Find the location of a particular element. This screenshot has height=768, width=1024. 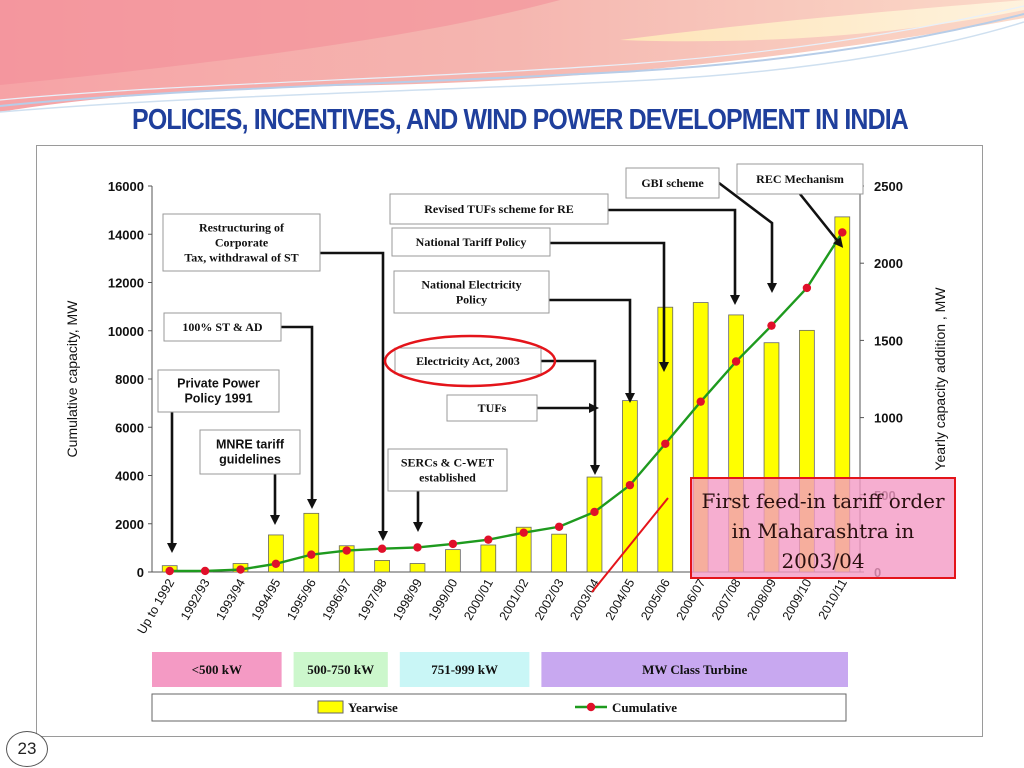

left-tick-label-0: 0 is located at coordinates (140, 572).